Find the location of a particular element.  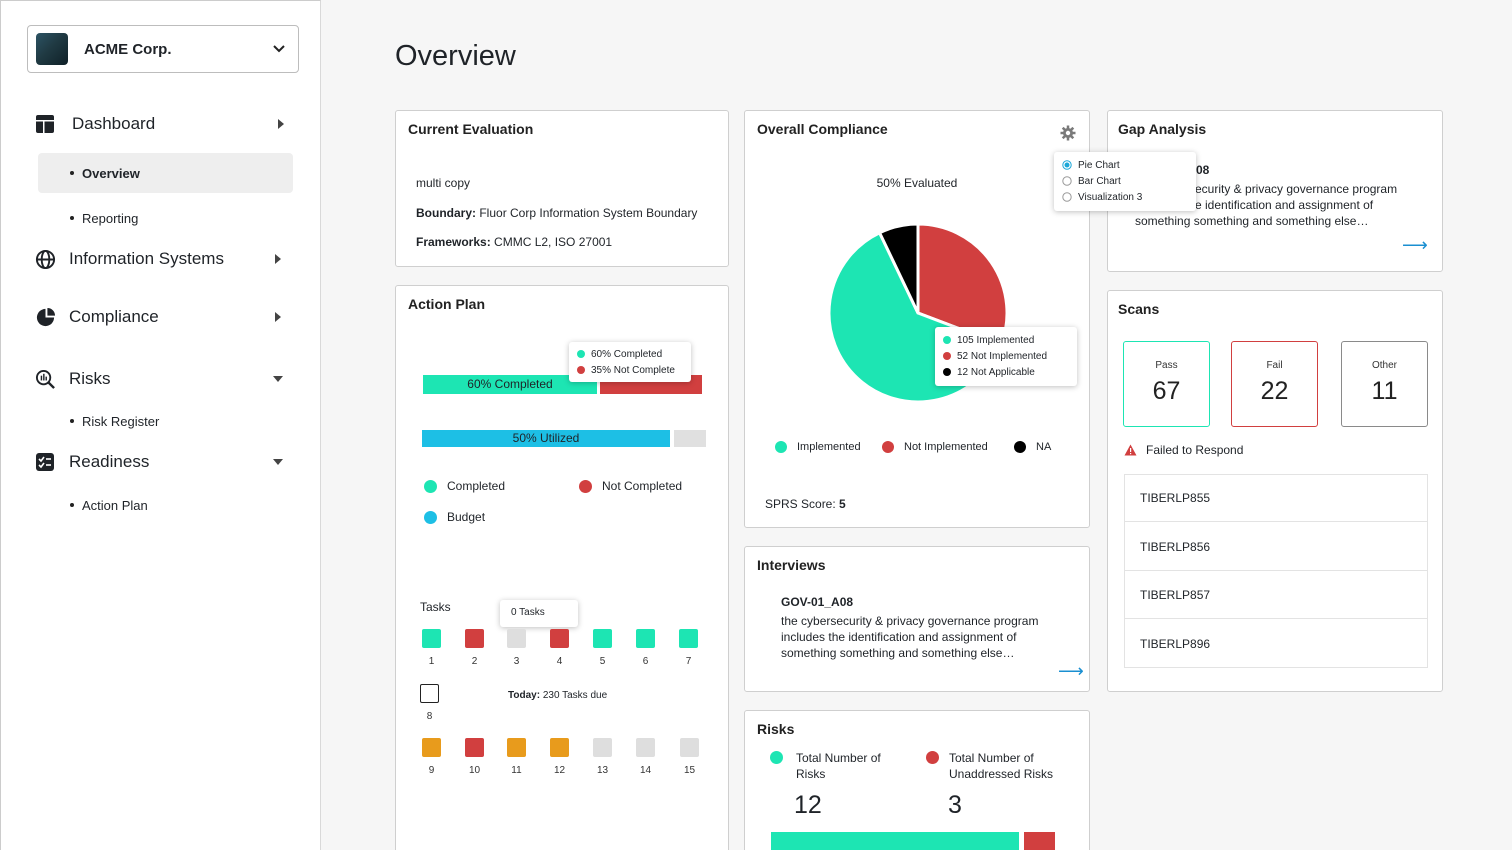

scan-fail-box: Fail 22 is located at coordinates (1274, 384).